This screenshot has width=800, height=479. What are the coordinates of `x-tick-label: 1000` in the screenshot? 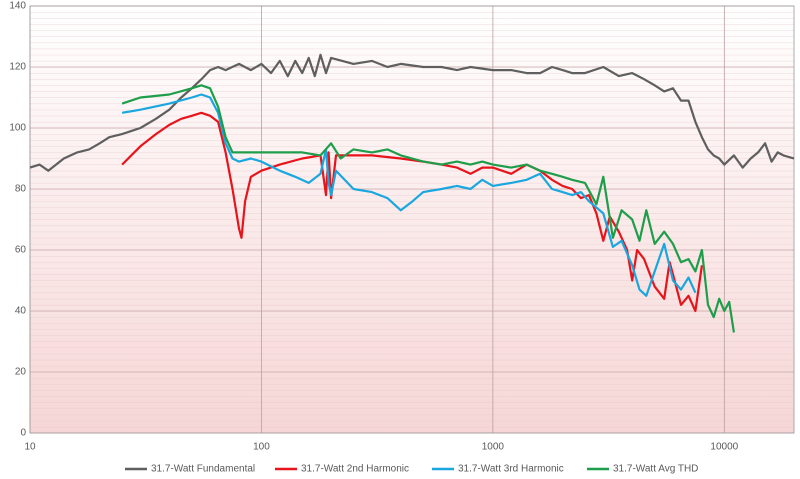 It's located at (493, 447).